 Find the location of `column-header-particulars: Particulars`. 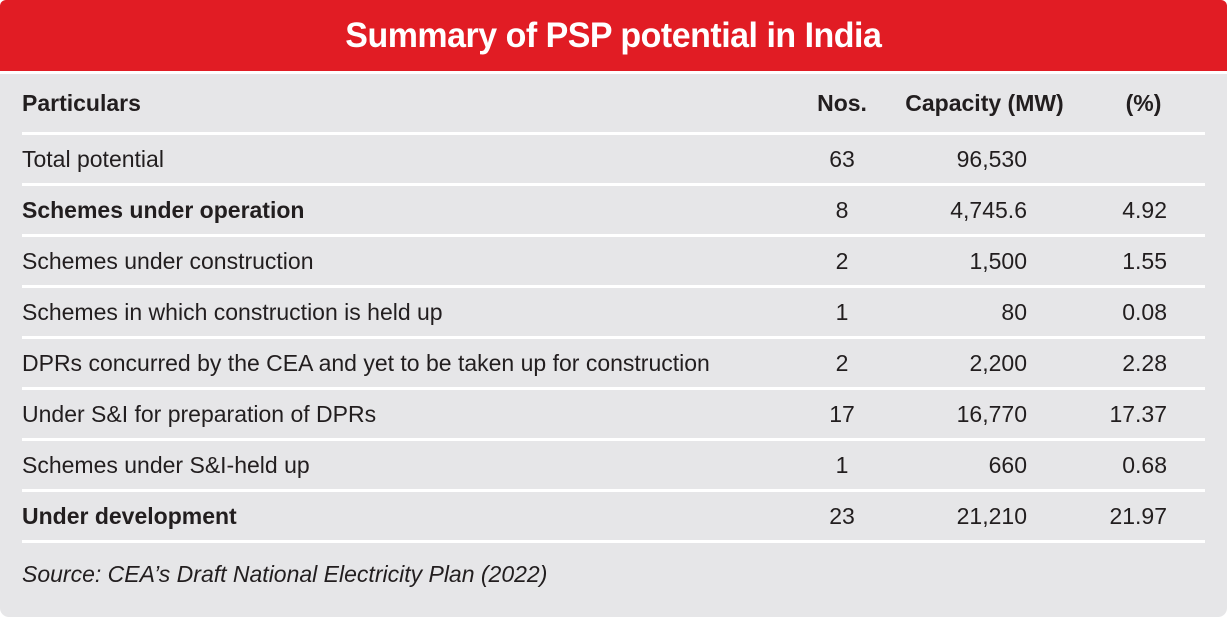

column-header-particulars: Particulars is located at coordinates (409, 104).